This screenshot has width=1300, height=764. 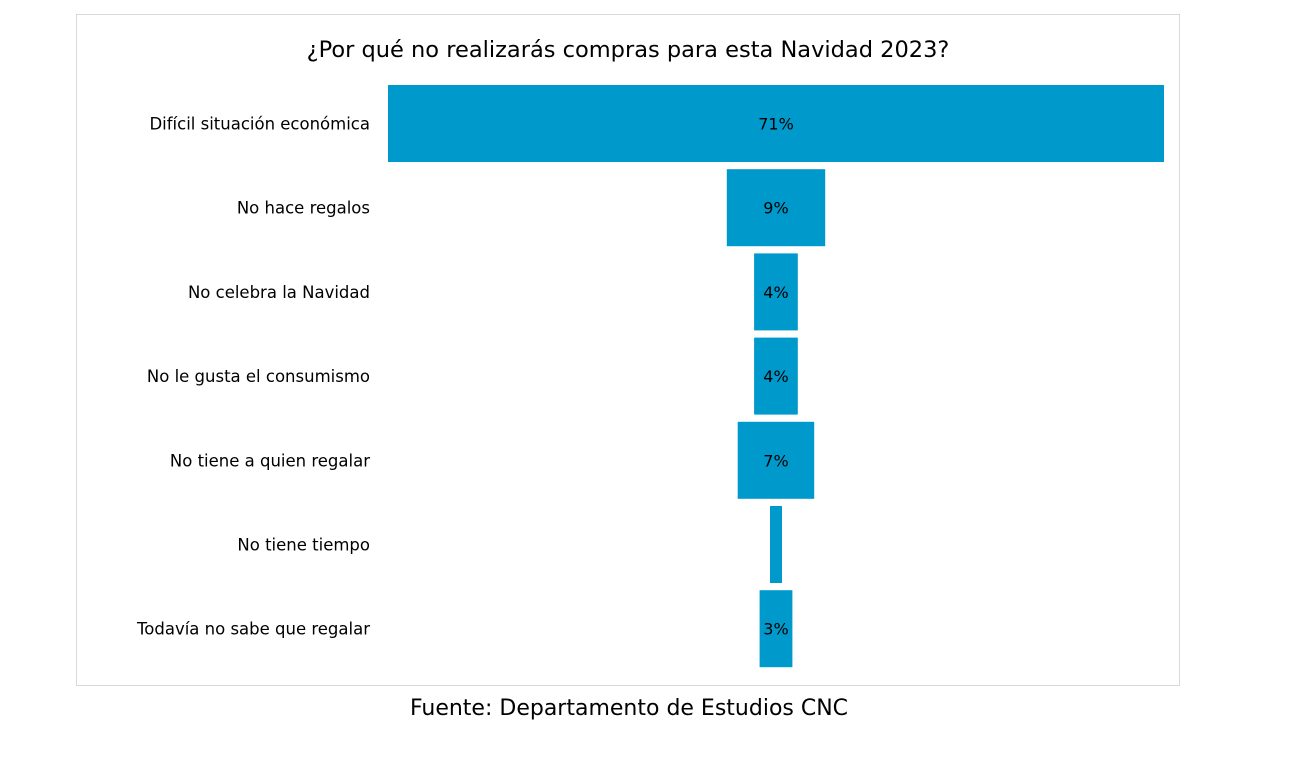 What do you see at coordinates (279, 292) in the screenshot?
I see `category-label: No celebra la Navidad` at bounding box center [279, 292].